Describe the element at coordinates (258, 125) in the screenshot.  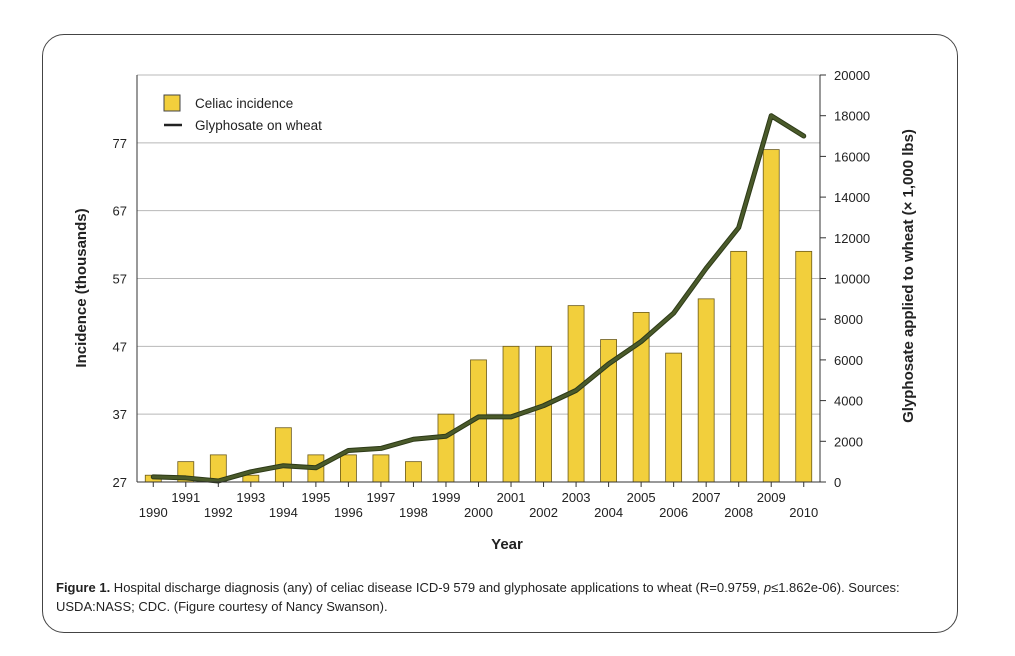
I see `legend-label-glyphosate: Glyphosate on wheat` at that location.